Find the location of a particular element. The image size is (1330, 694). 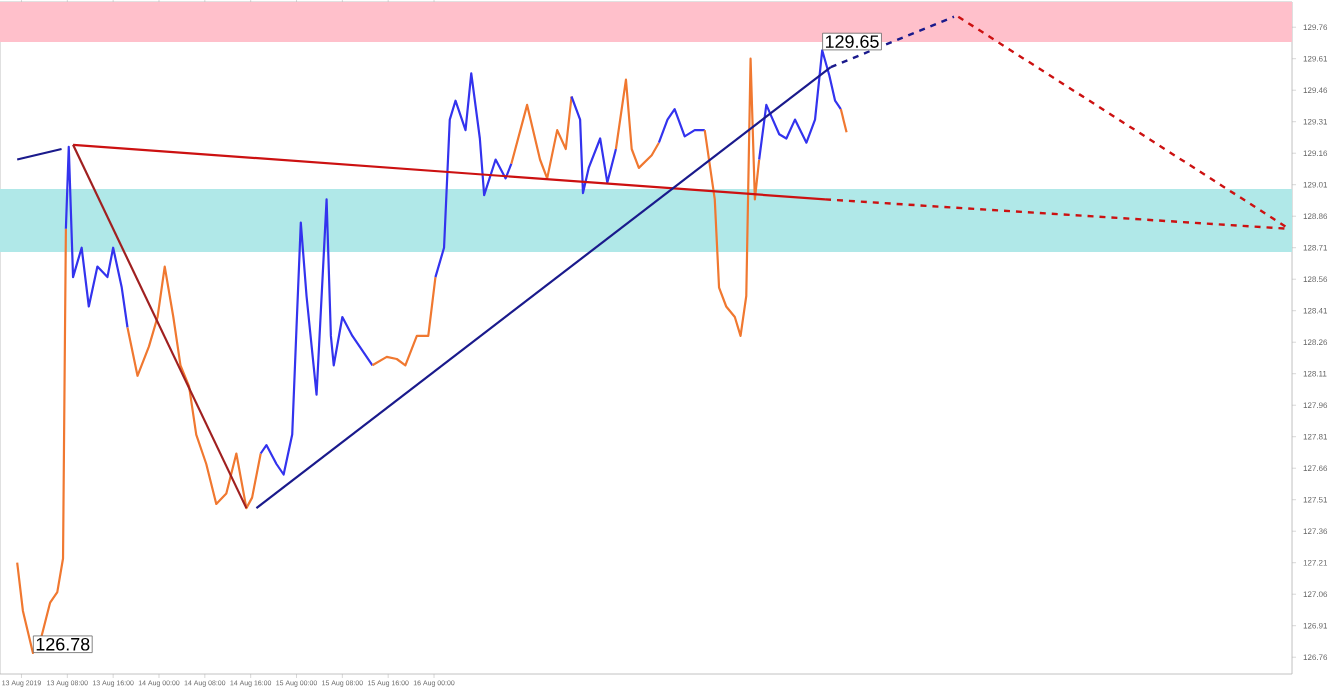

annotation: 129.65 is located at coordinates (852, 41).